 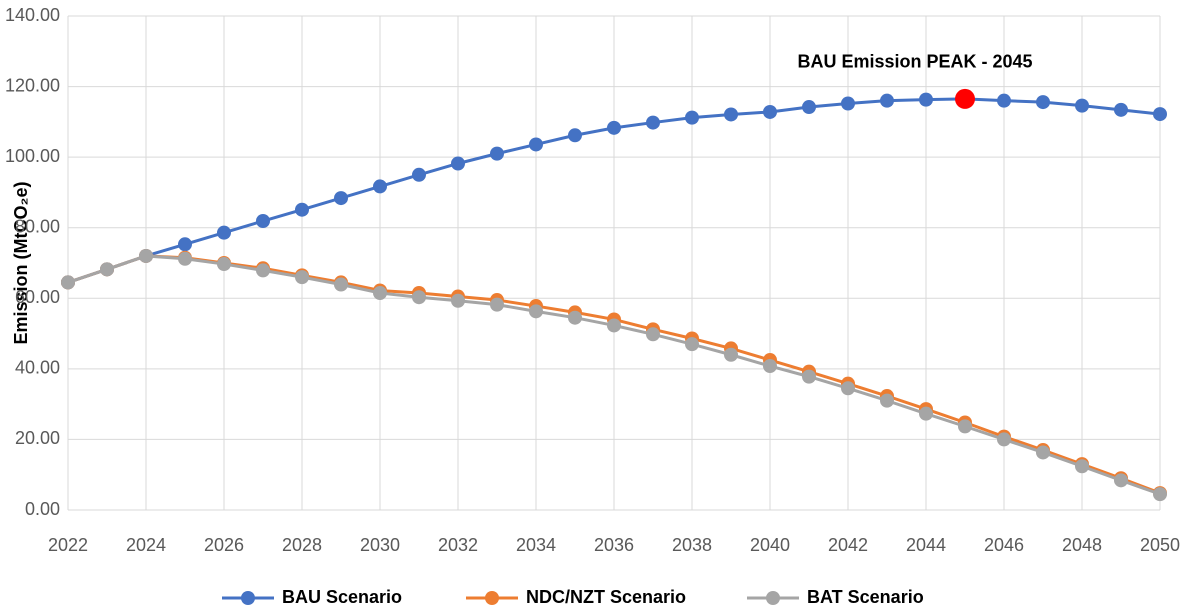 I want to click on y-tick-label: 20.00, so click(x=37, y=438).